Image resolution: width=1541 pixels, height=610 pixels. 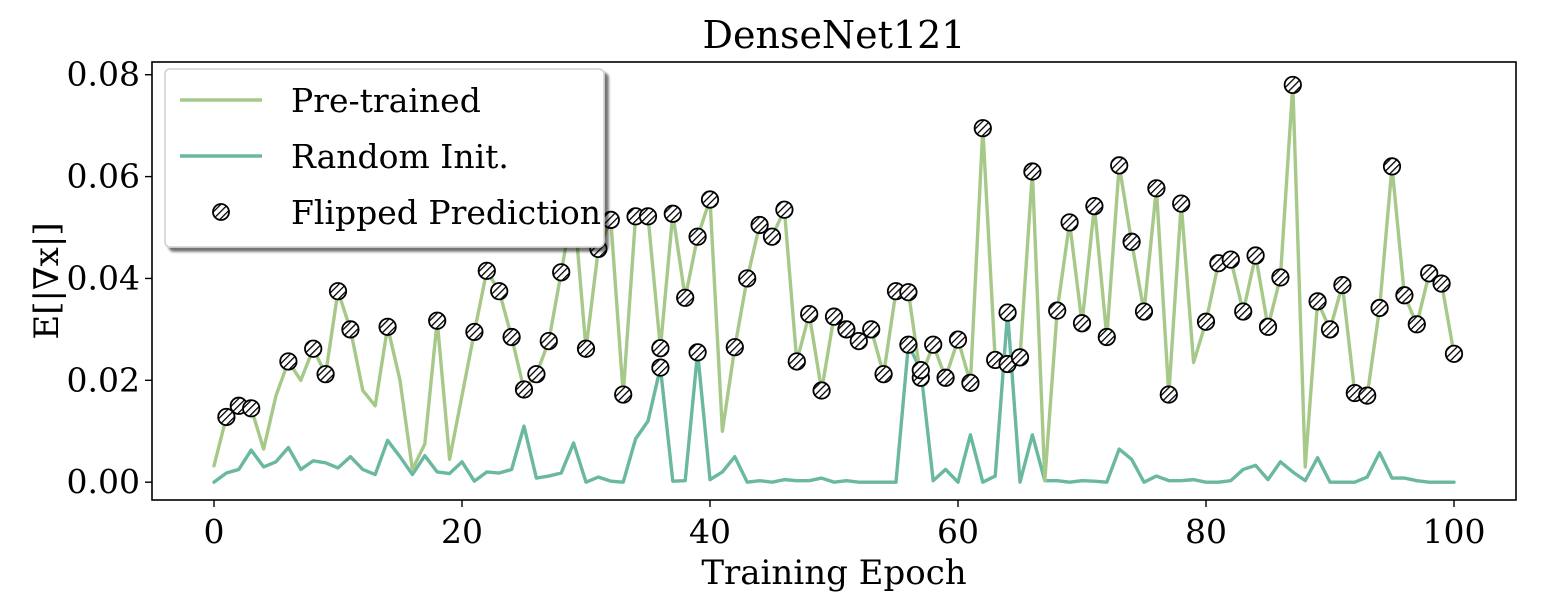 I want to click on y-tick-label: 0.06, so click(x=103, y=176).